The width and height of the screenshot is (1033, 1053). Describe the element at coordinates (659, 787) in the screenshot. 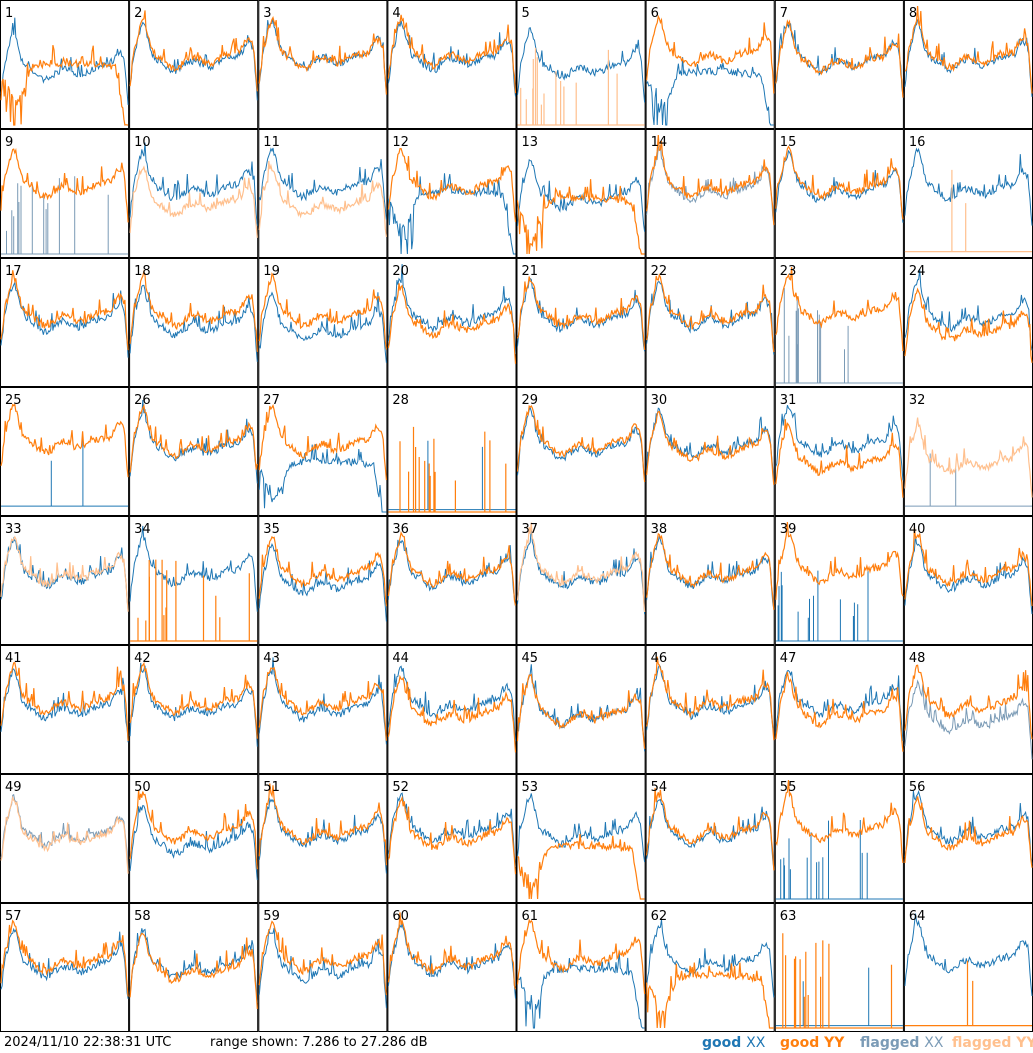

I see `panel-label: 54` at that location.